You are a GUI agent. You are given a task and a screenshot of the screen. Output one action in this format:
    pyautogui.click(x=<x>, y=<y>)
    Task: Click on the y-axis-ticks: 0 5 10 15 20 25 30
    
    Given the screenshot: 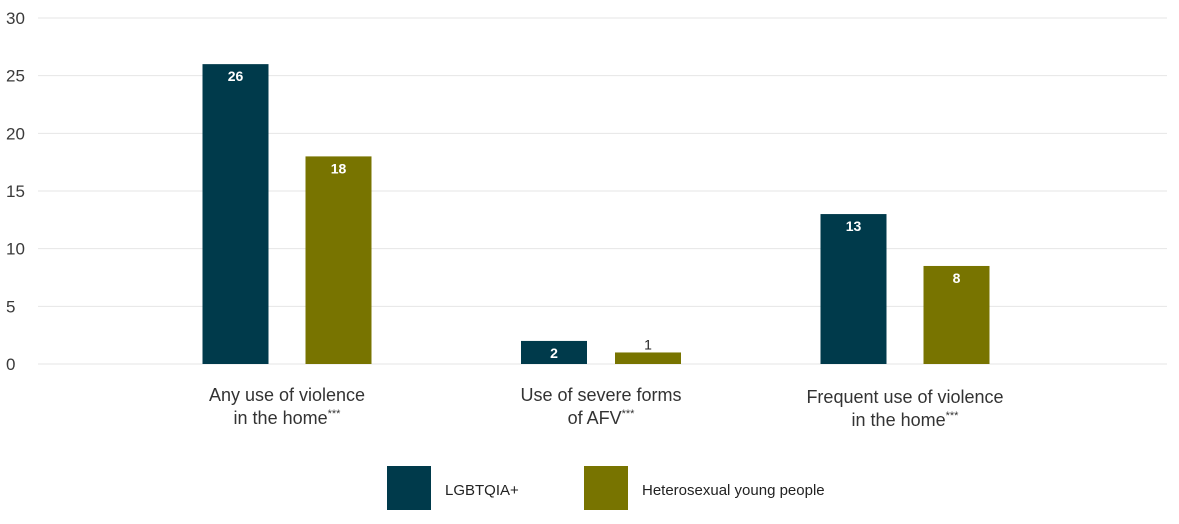 What is the action you would take?
    pyautogui.click(x=15, y=191)
    